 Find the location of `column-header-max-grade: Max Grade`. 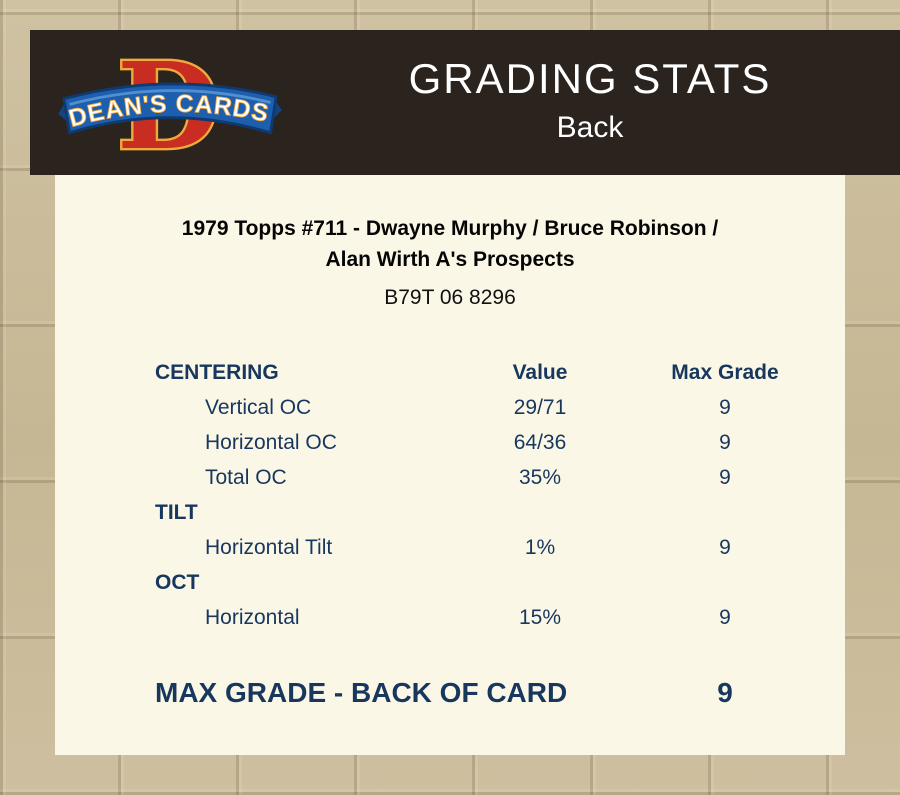

column-header-max-grade: Max Grade is located at coordinates (725, 372).